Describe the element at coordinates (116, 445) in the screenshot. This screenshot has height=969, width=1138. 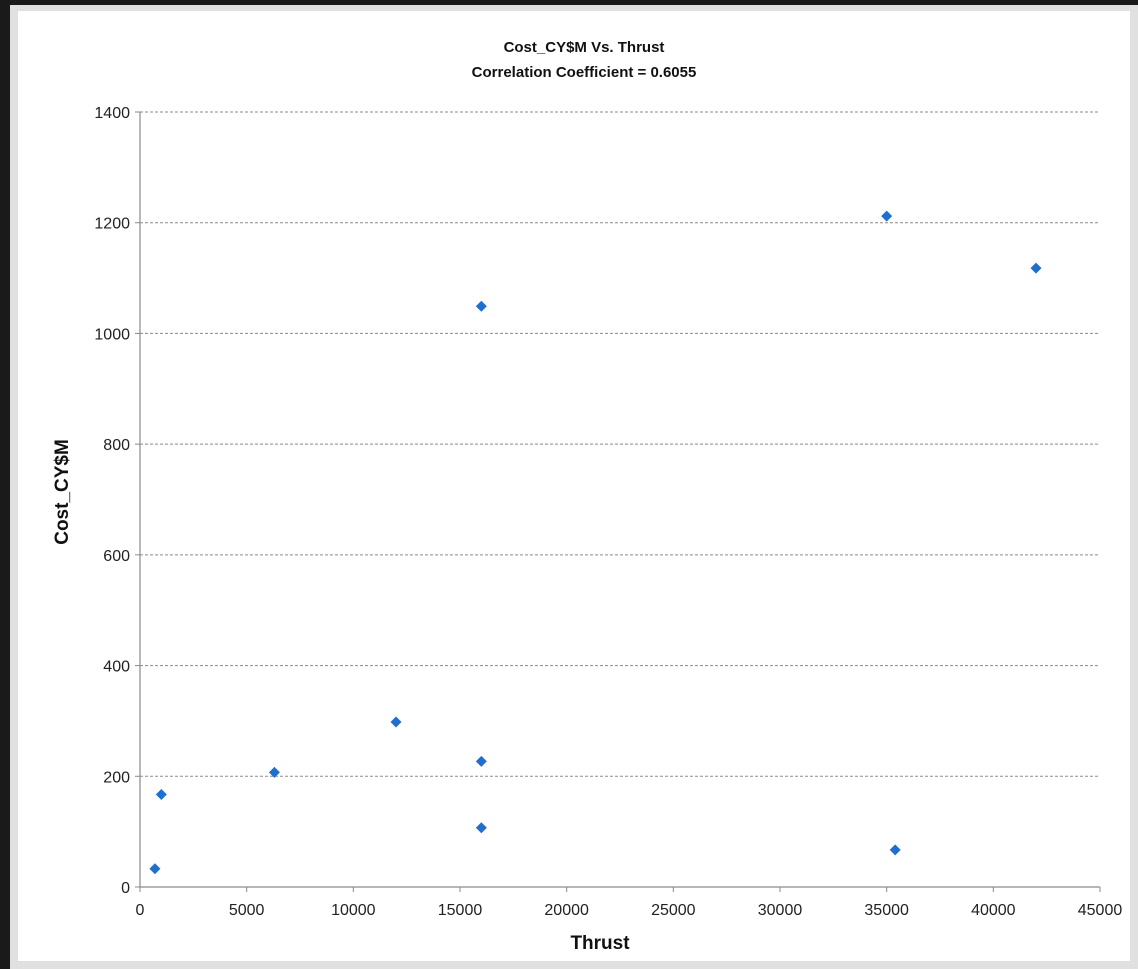
I see `y-tick-label-4: 800` at that location.